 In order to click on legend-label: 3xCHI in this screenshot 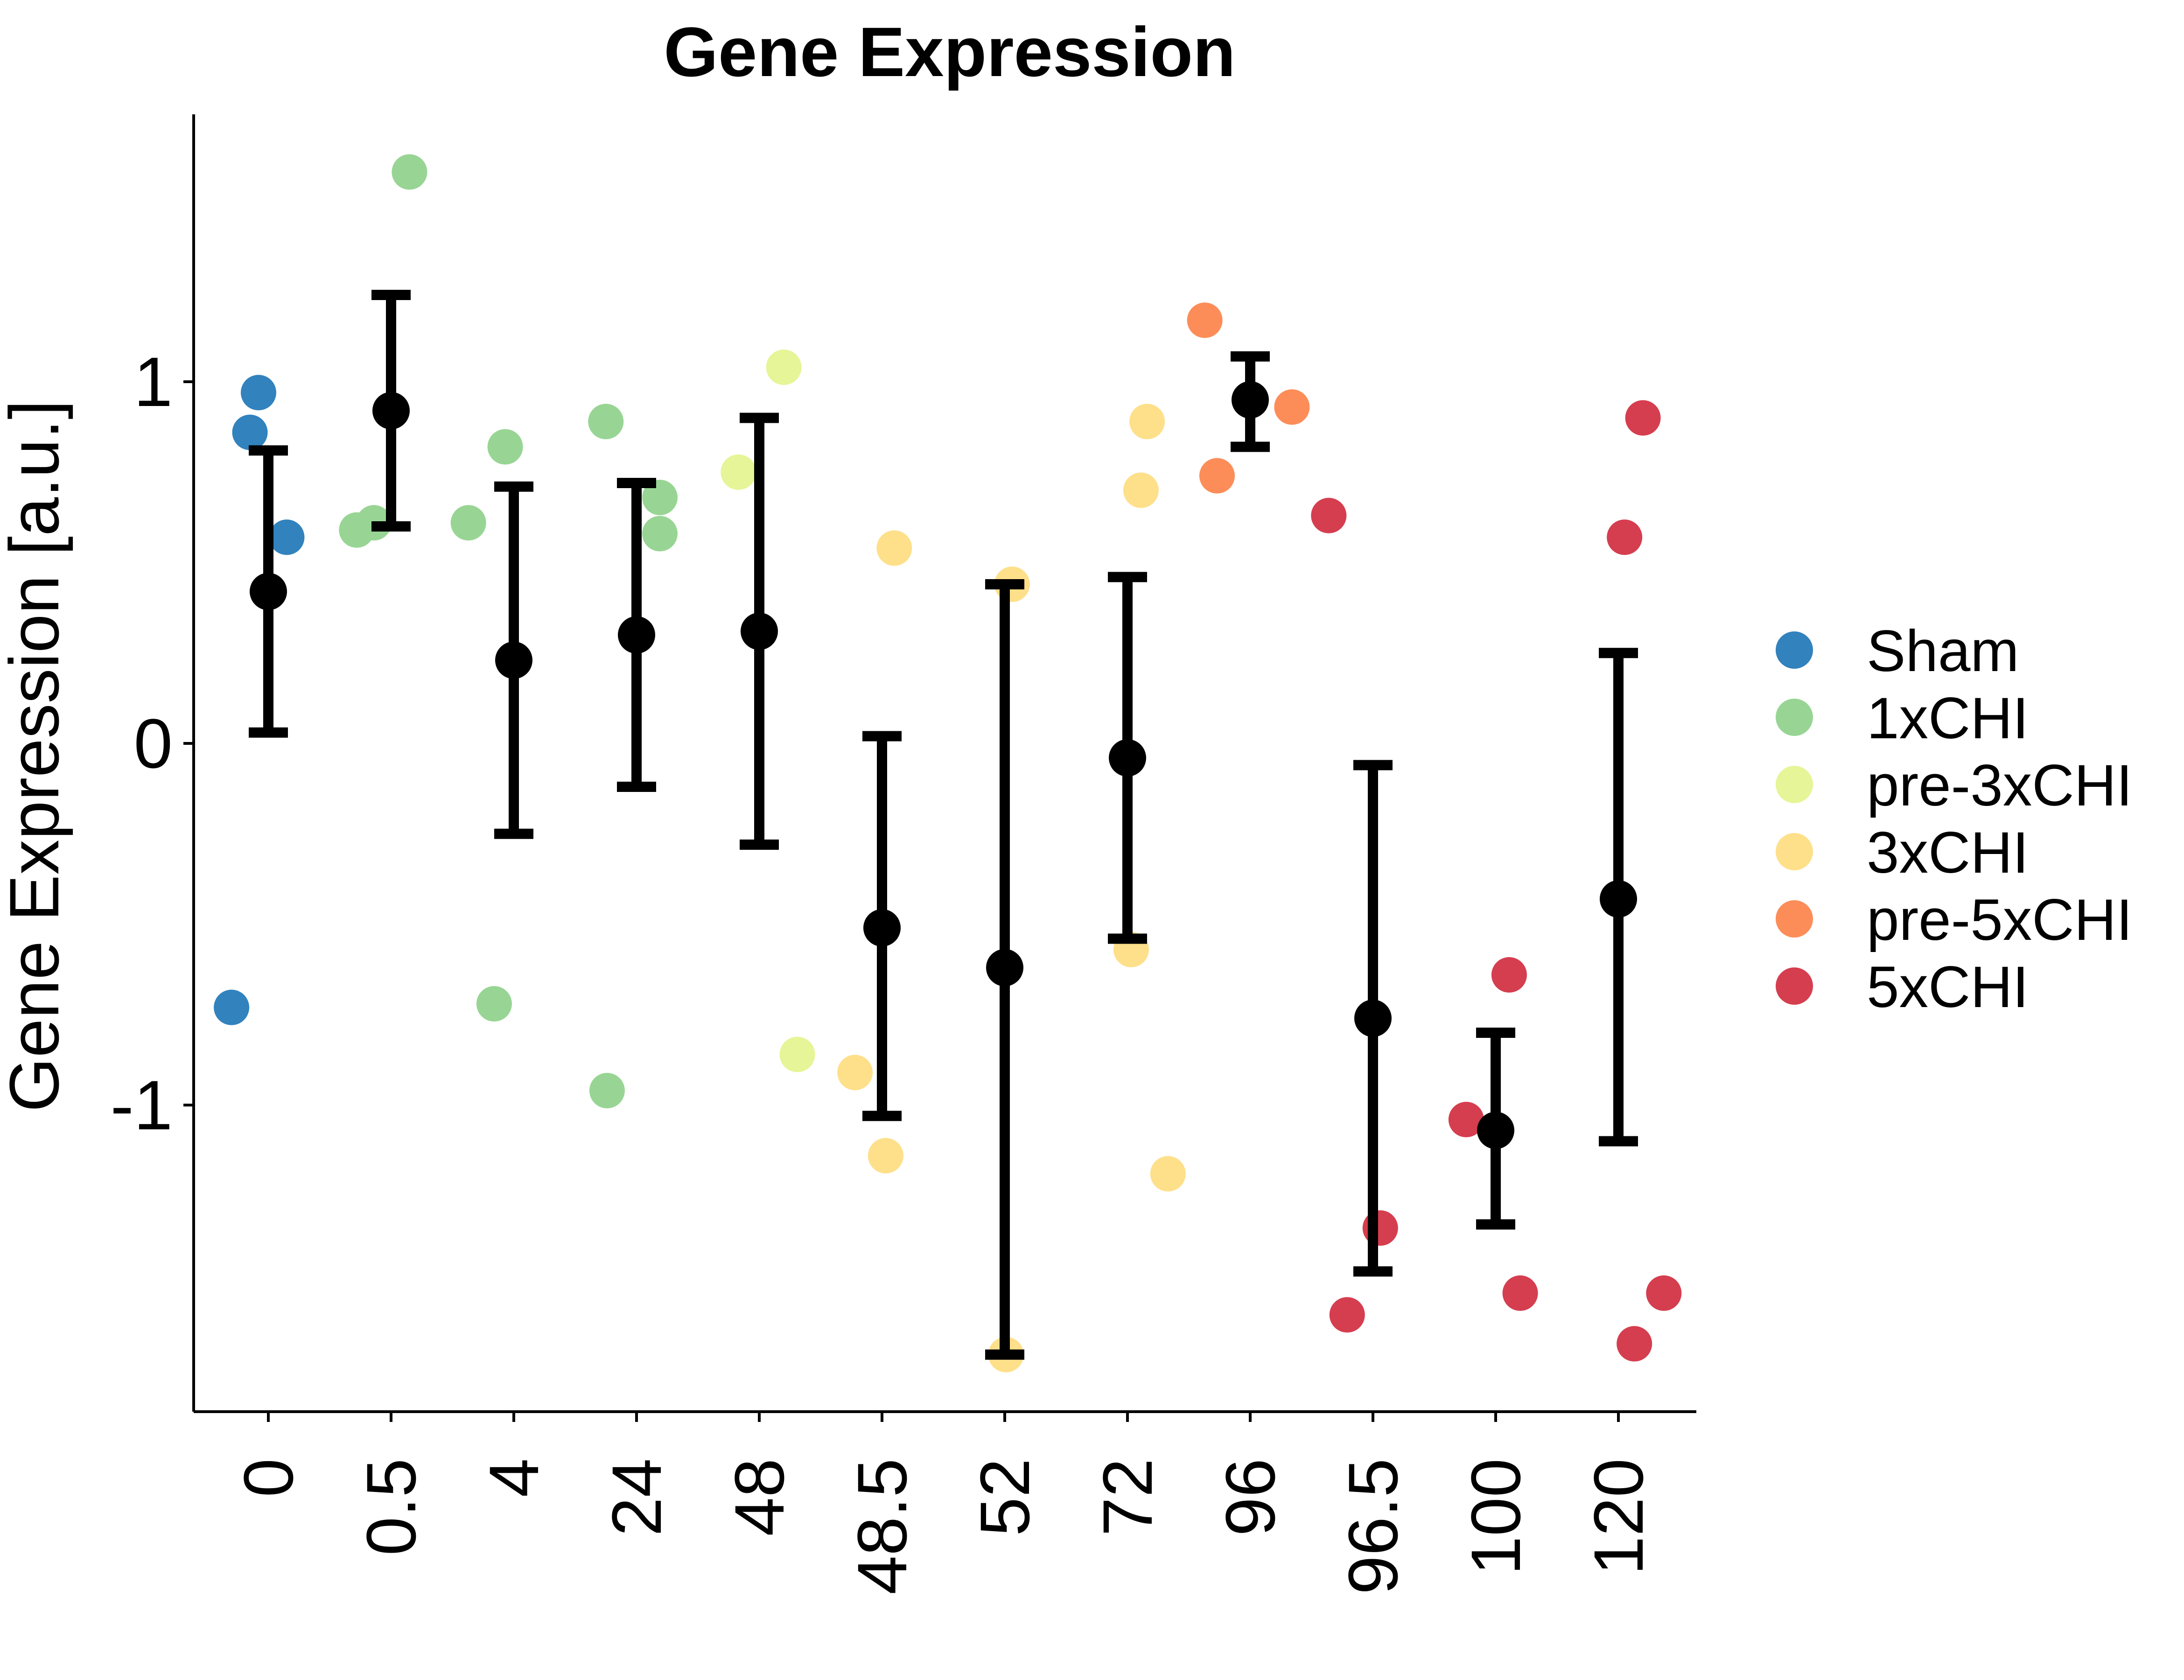, I will do `click(1948, 852)`.